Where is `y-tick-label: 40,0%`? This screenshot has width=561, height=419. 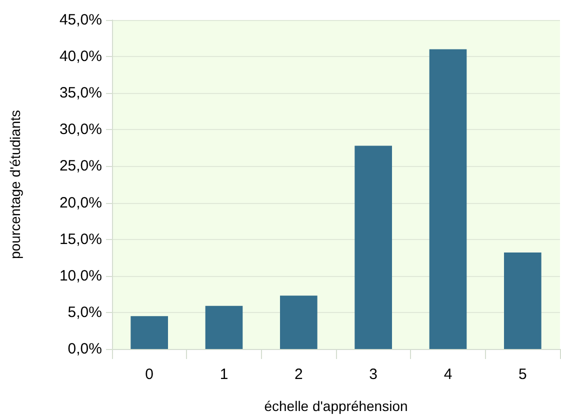
y-tick-label: 40,0% is located at coordinates (80, 57).